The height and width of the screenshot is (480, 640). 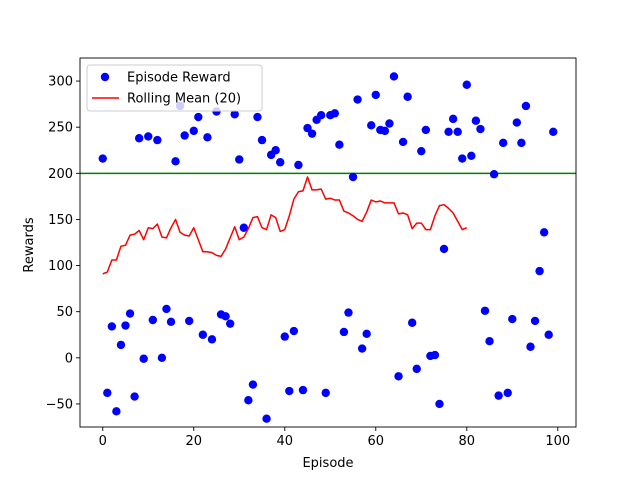 I want to click on rolling-mean-line, so click(x=285, y=225).